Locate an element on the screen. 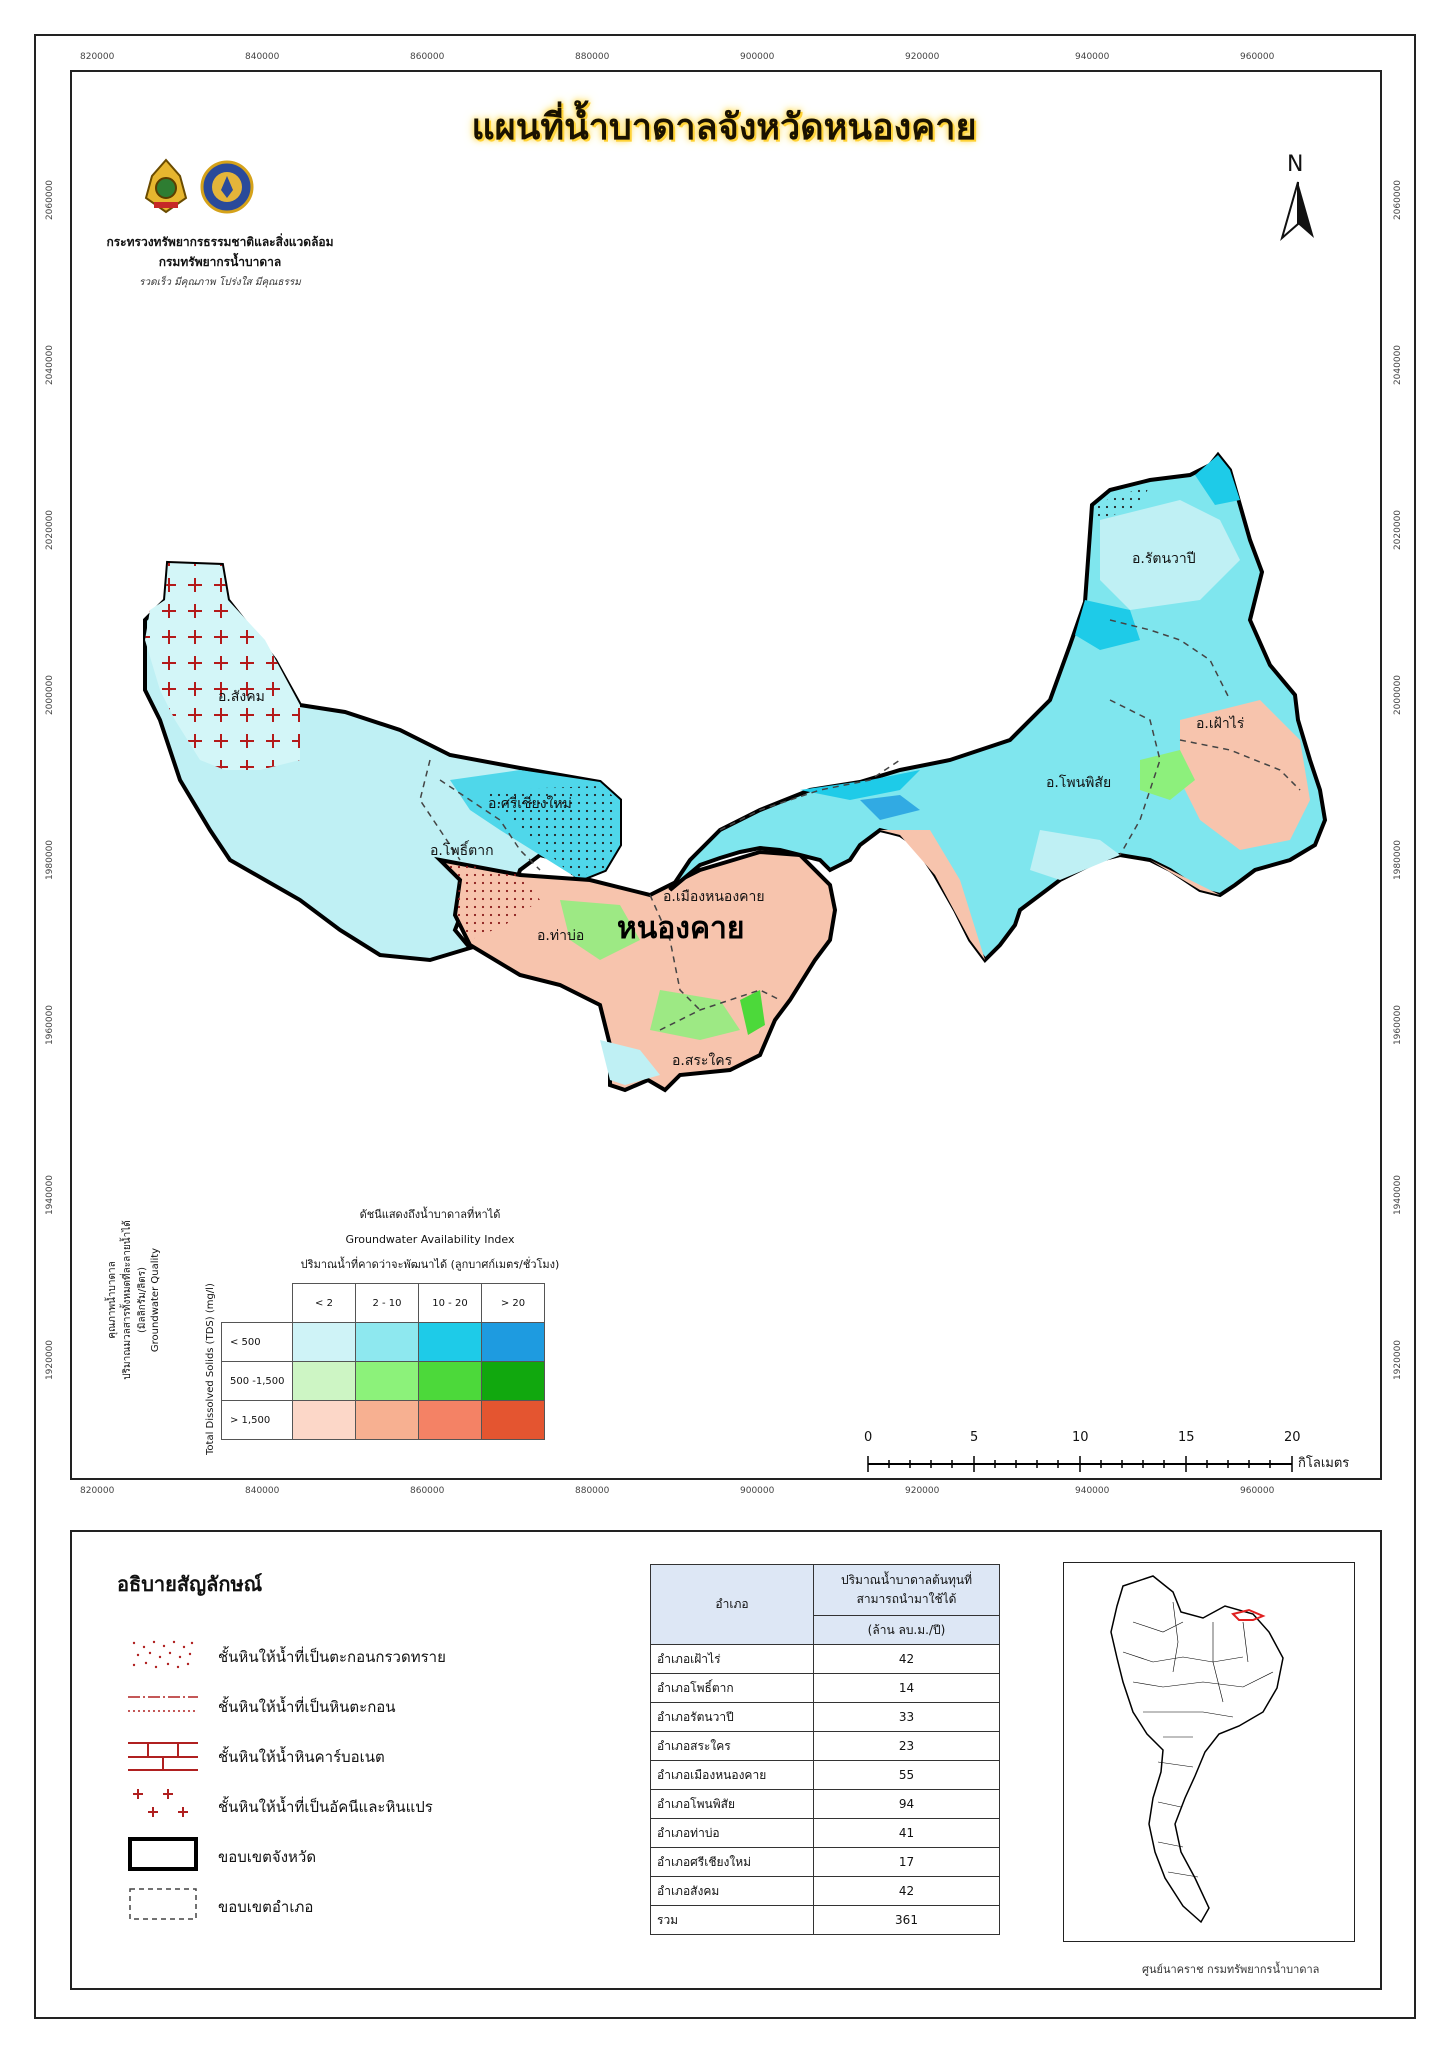  department-name: กรมทรัพยากรน้ำบาดาล is located at coordinates (220, 262).